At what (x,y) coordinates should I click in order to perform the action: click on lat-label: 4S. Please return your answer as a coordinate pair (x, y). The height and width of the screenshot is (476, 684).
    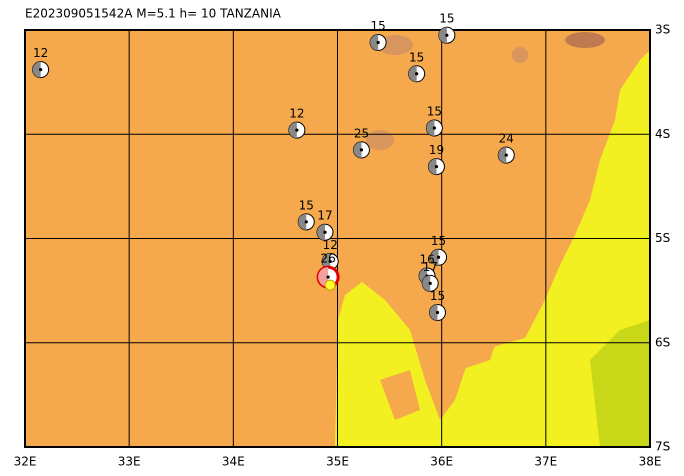
    Looking at the image, I should click on (662, 134).